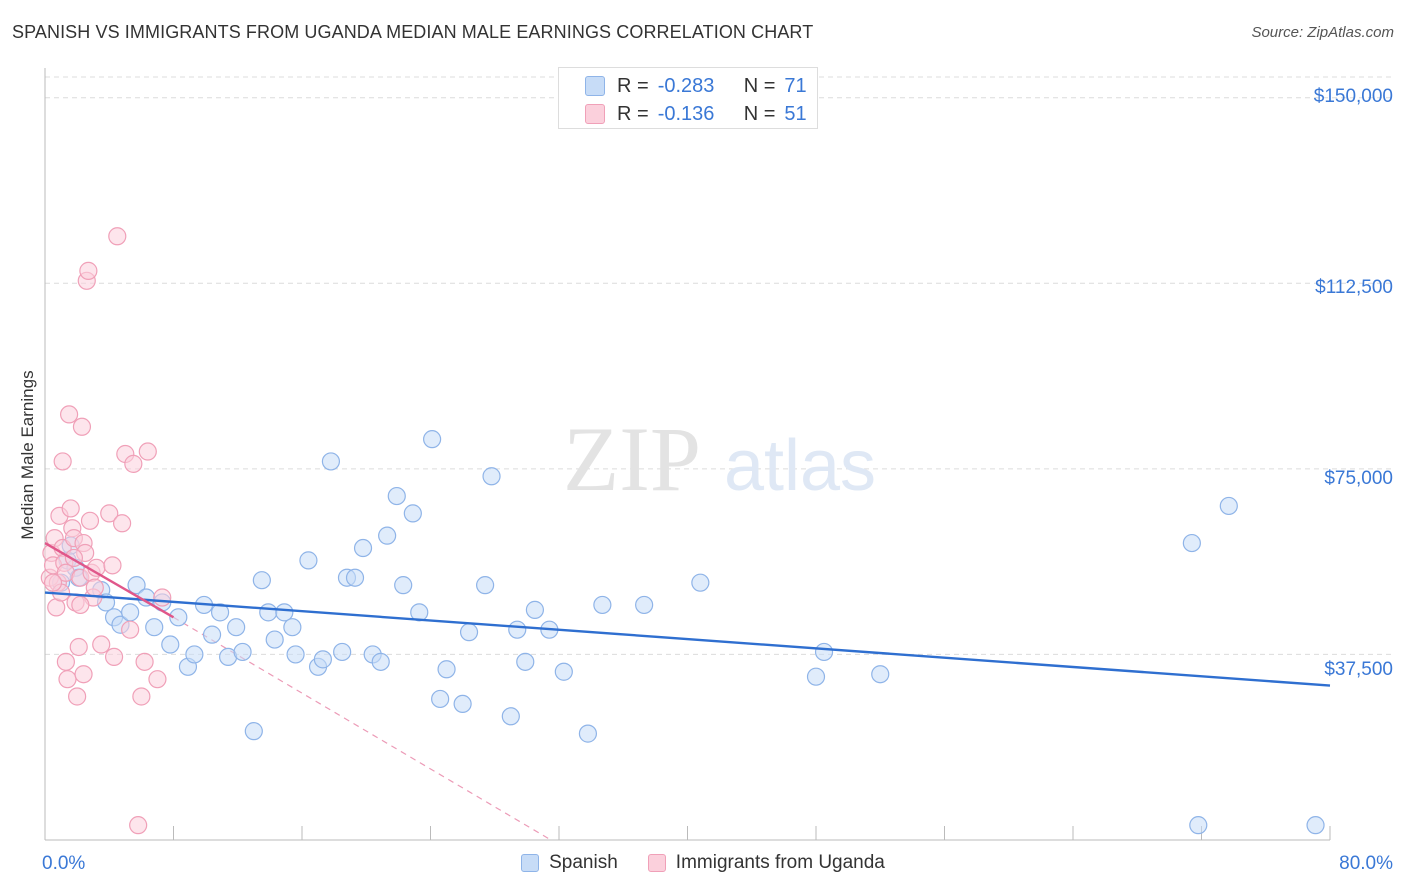  Describe the element at coordinates (686, 85) in the screenshot. I see `spanish-r-value: -0.283` at that location.